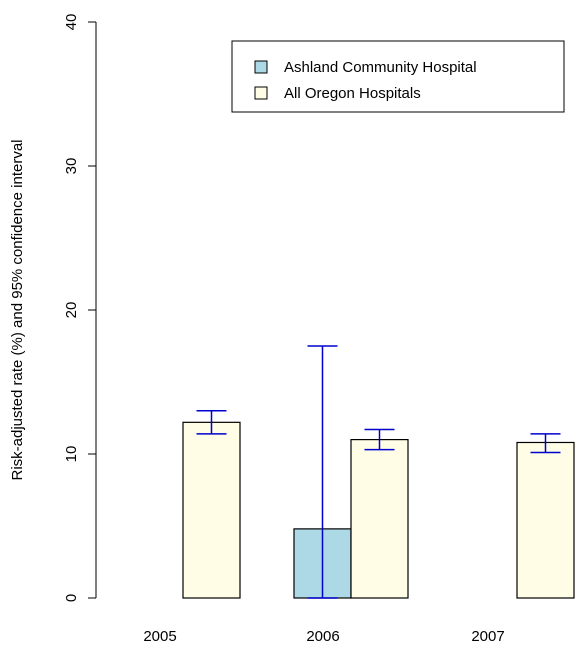 This screenshot has width=579, height=656. What do you see at coordinates (71, 22) in the screenshot?
I see `y-tick-label: 40` at bounding box center [71, 22].